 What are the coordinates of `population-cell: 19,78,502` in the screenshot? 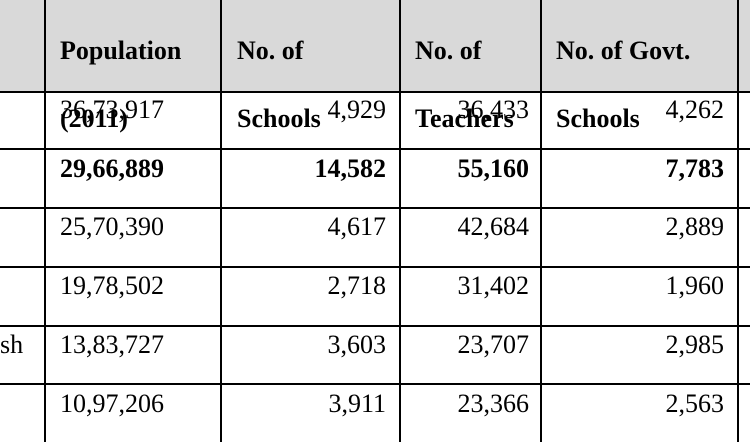 It's located at (112, 285).